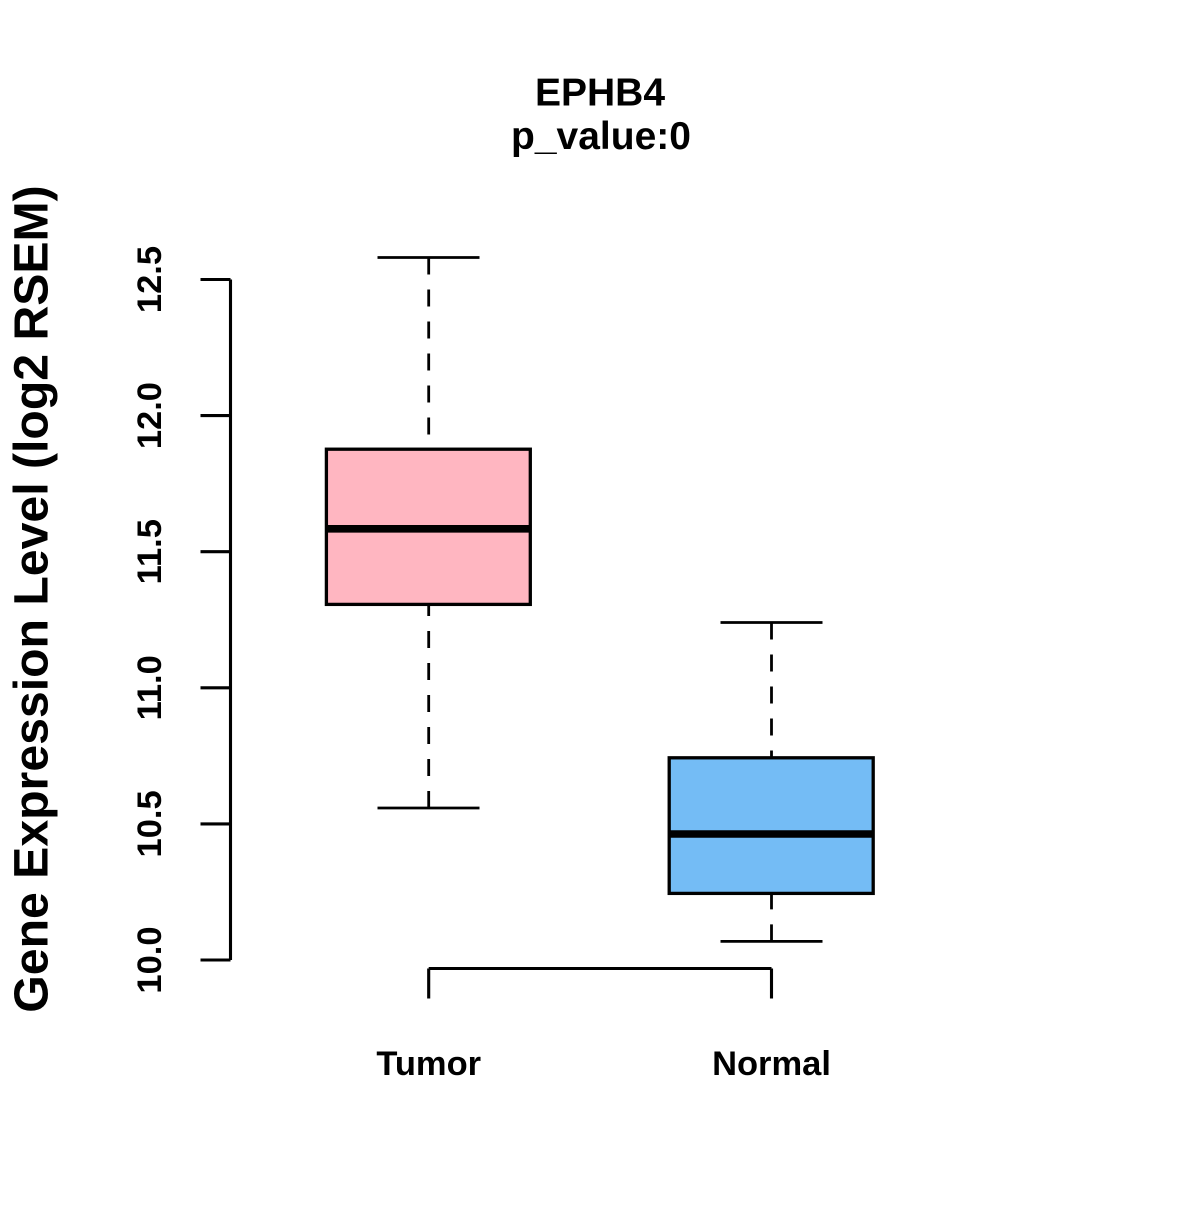 The height and width of the screenshot is (1205, 1200). I want to click on svg-text: 10.0, so click(150, 959).